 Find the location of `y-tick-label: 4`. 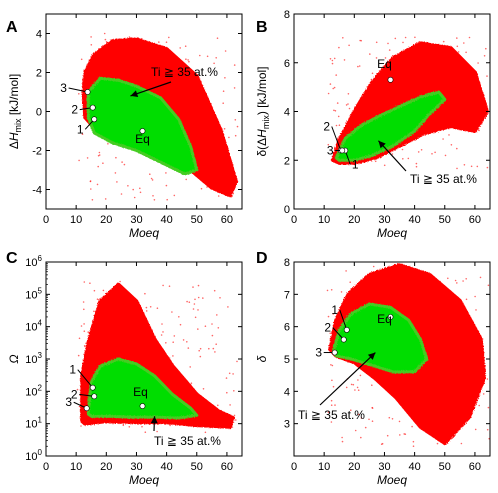

y-tick-label: 4 is located at coordinates (287, 113).